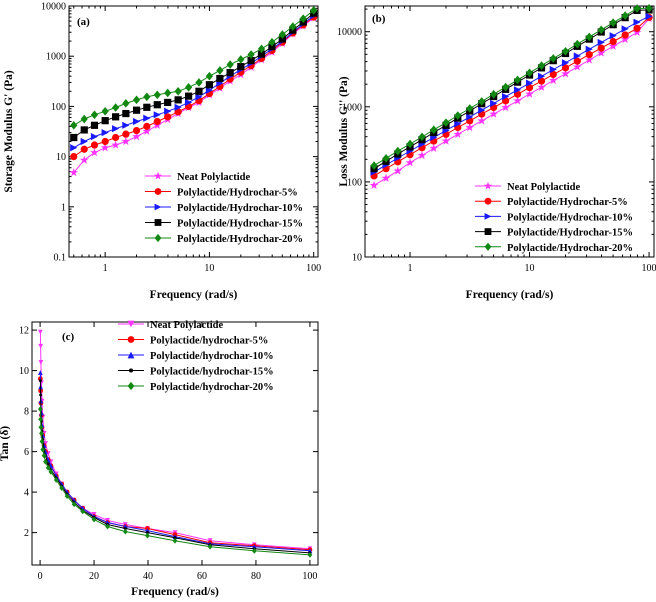 This screenshot has height=602, width=656. I want to click on y-axis-label: Loss Modulus G'' (Pa), so click(344, 131).